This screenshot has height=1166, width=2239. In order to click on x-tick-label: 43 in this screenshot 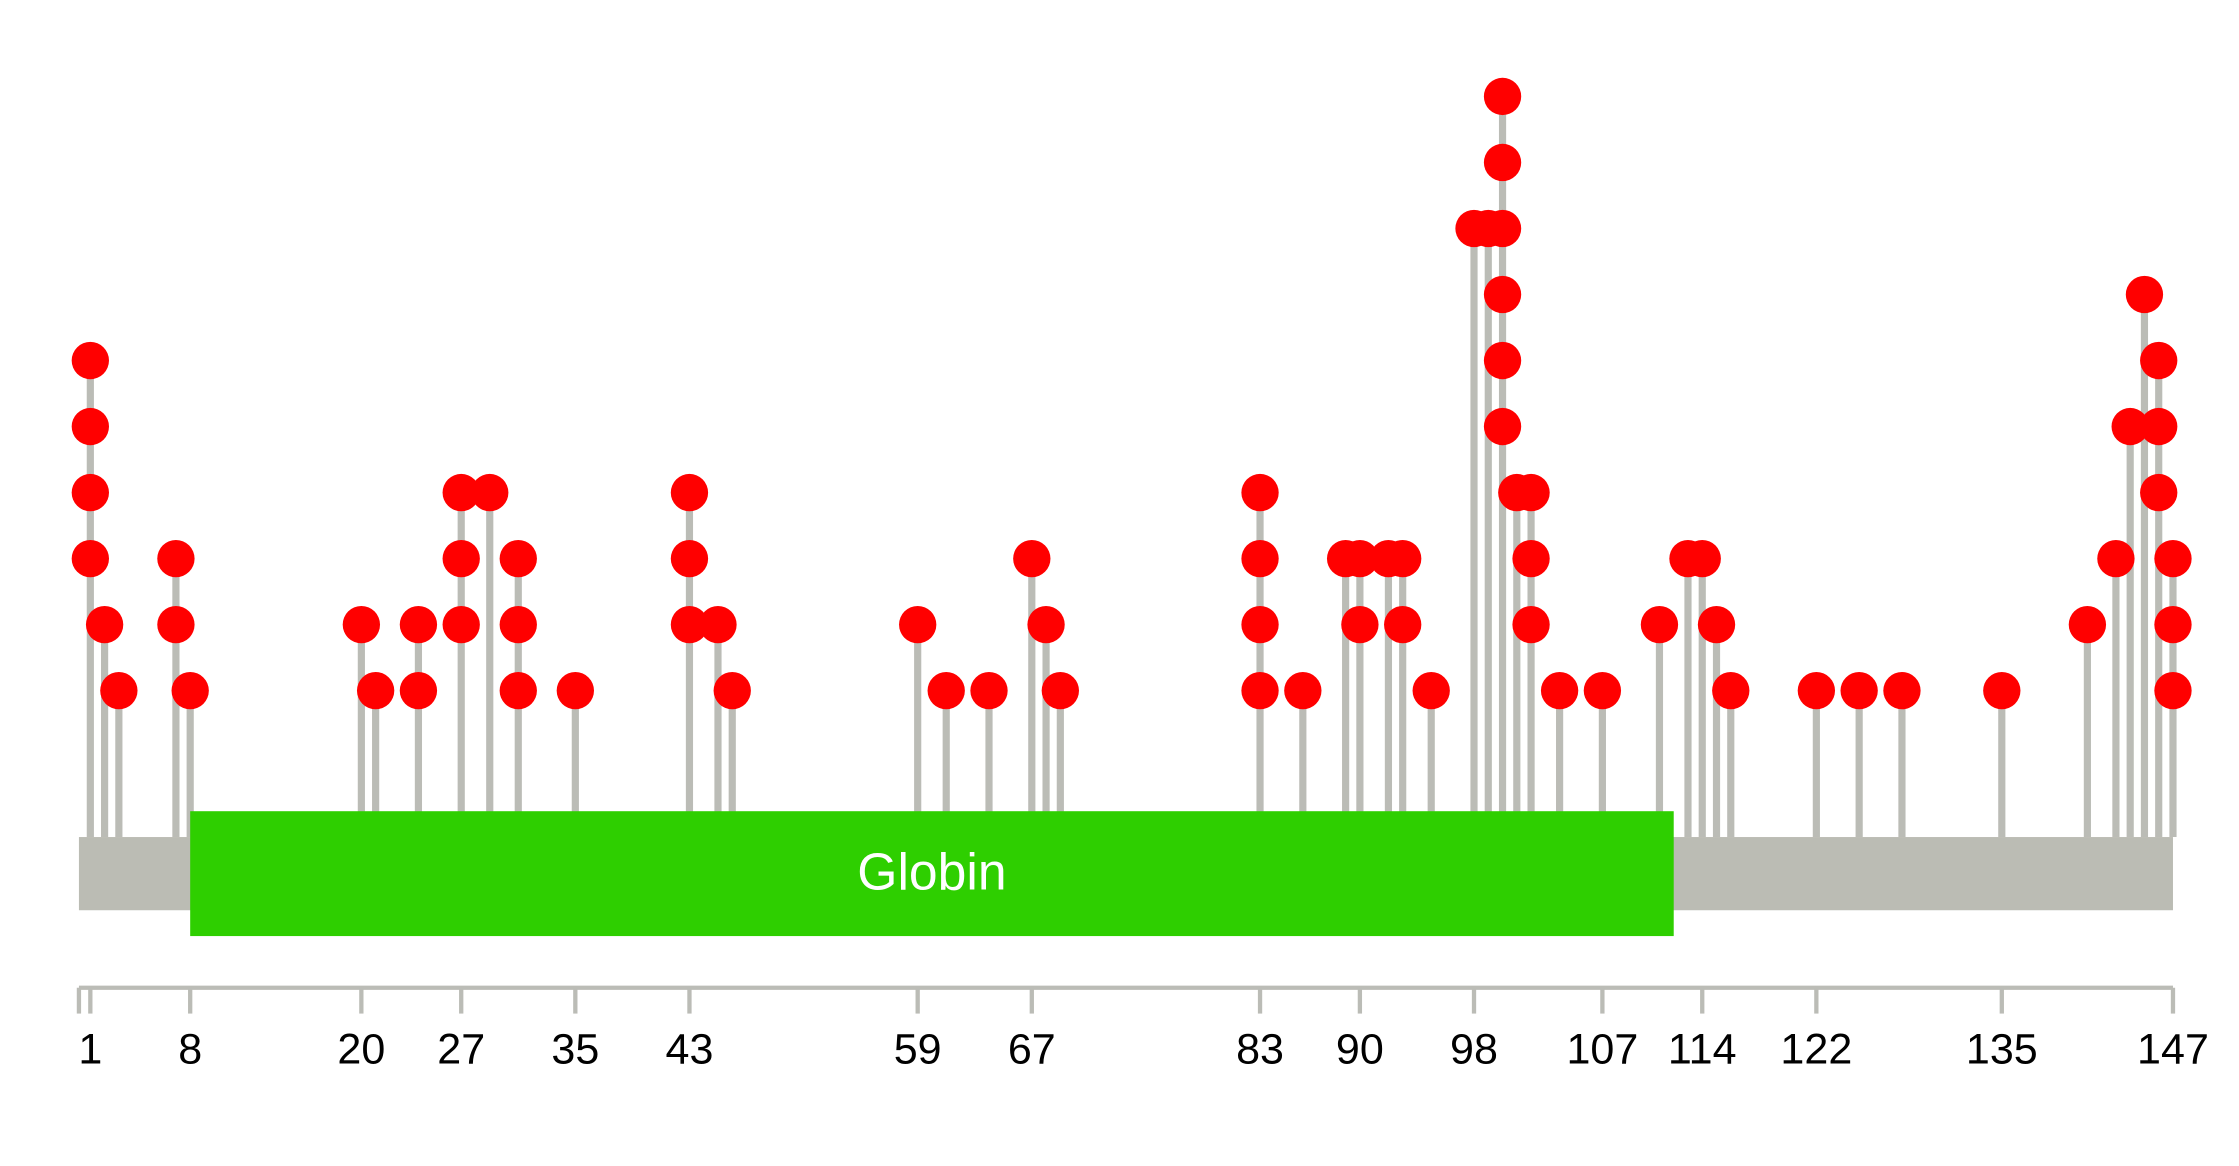, I will do `click(690, 1050)`.